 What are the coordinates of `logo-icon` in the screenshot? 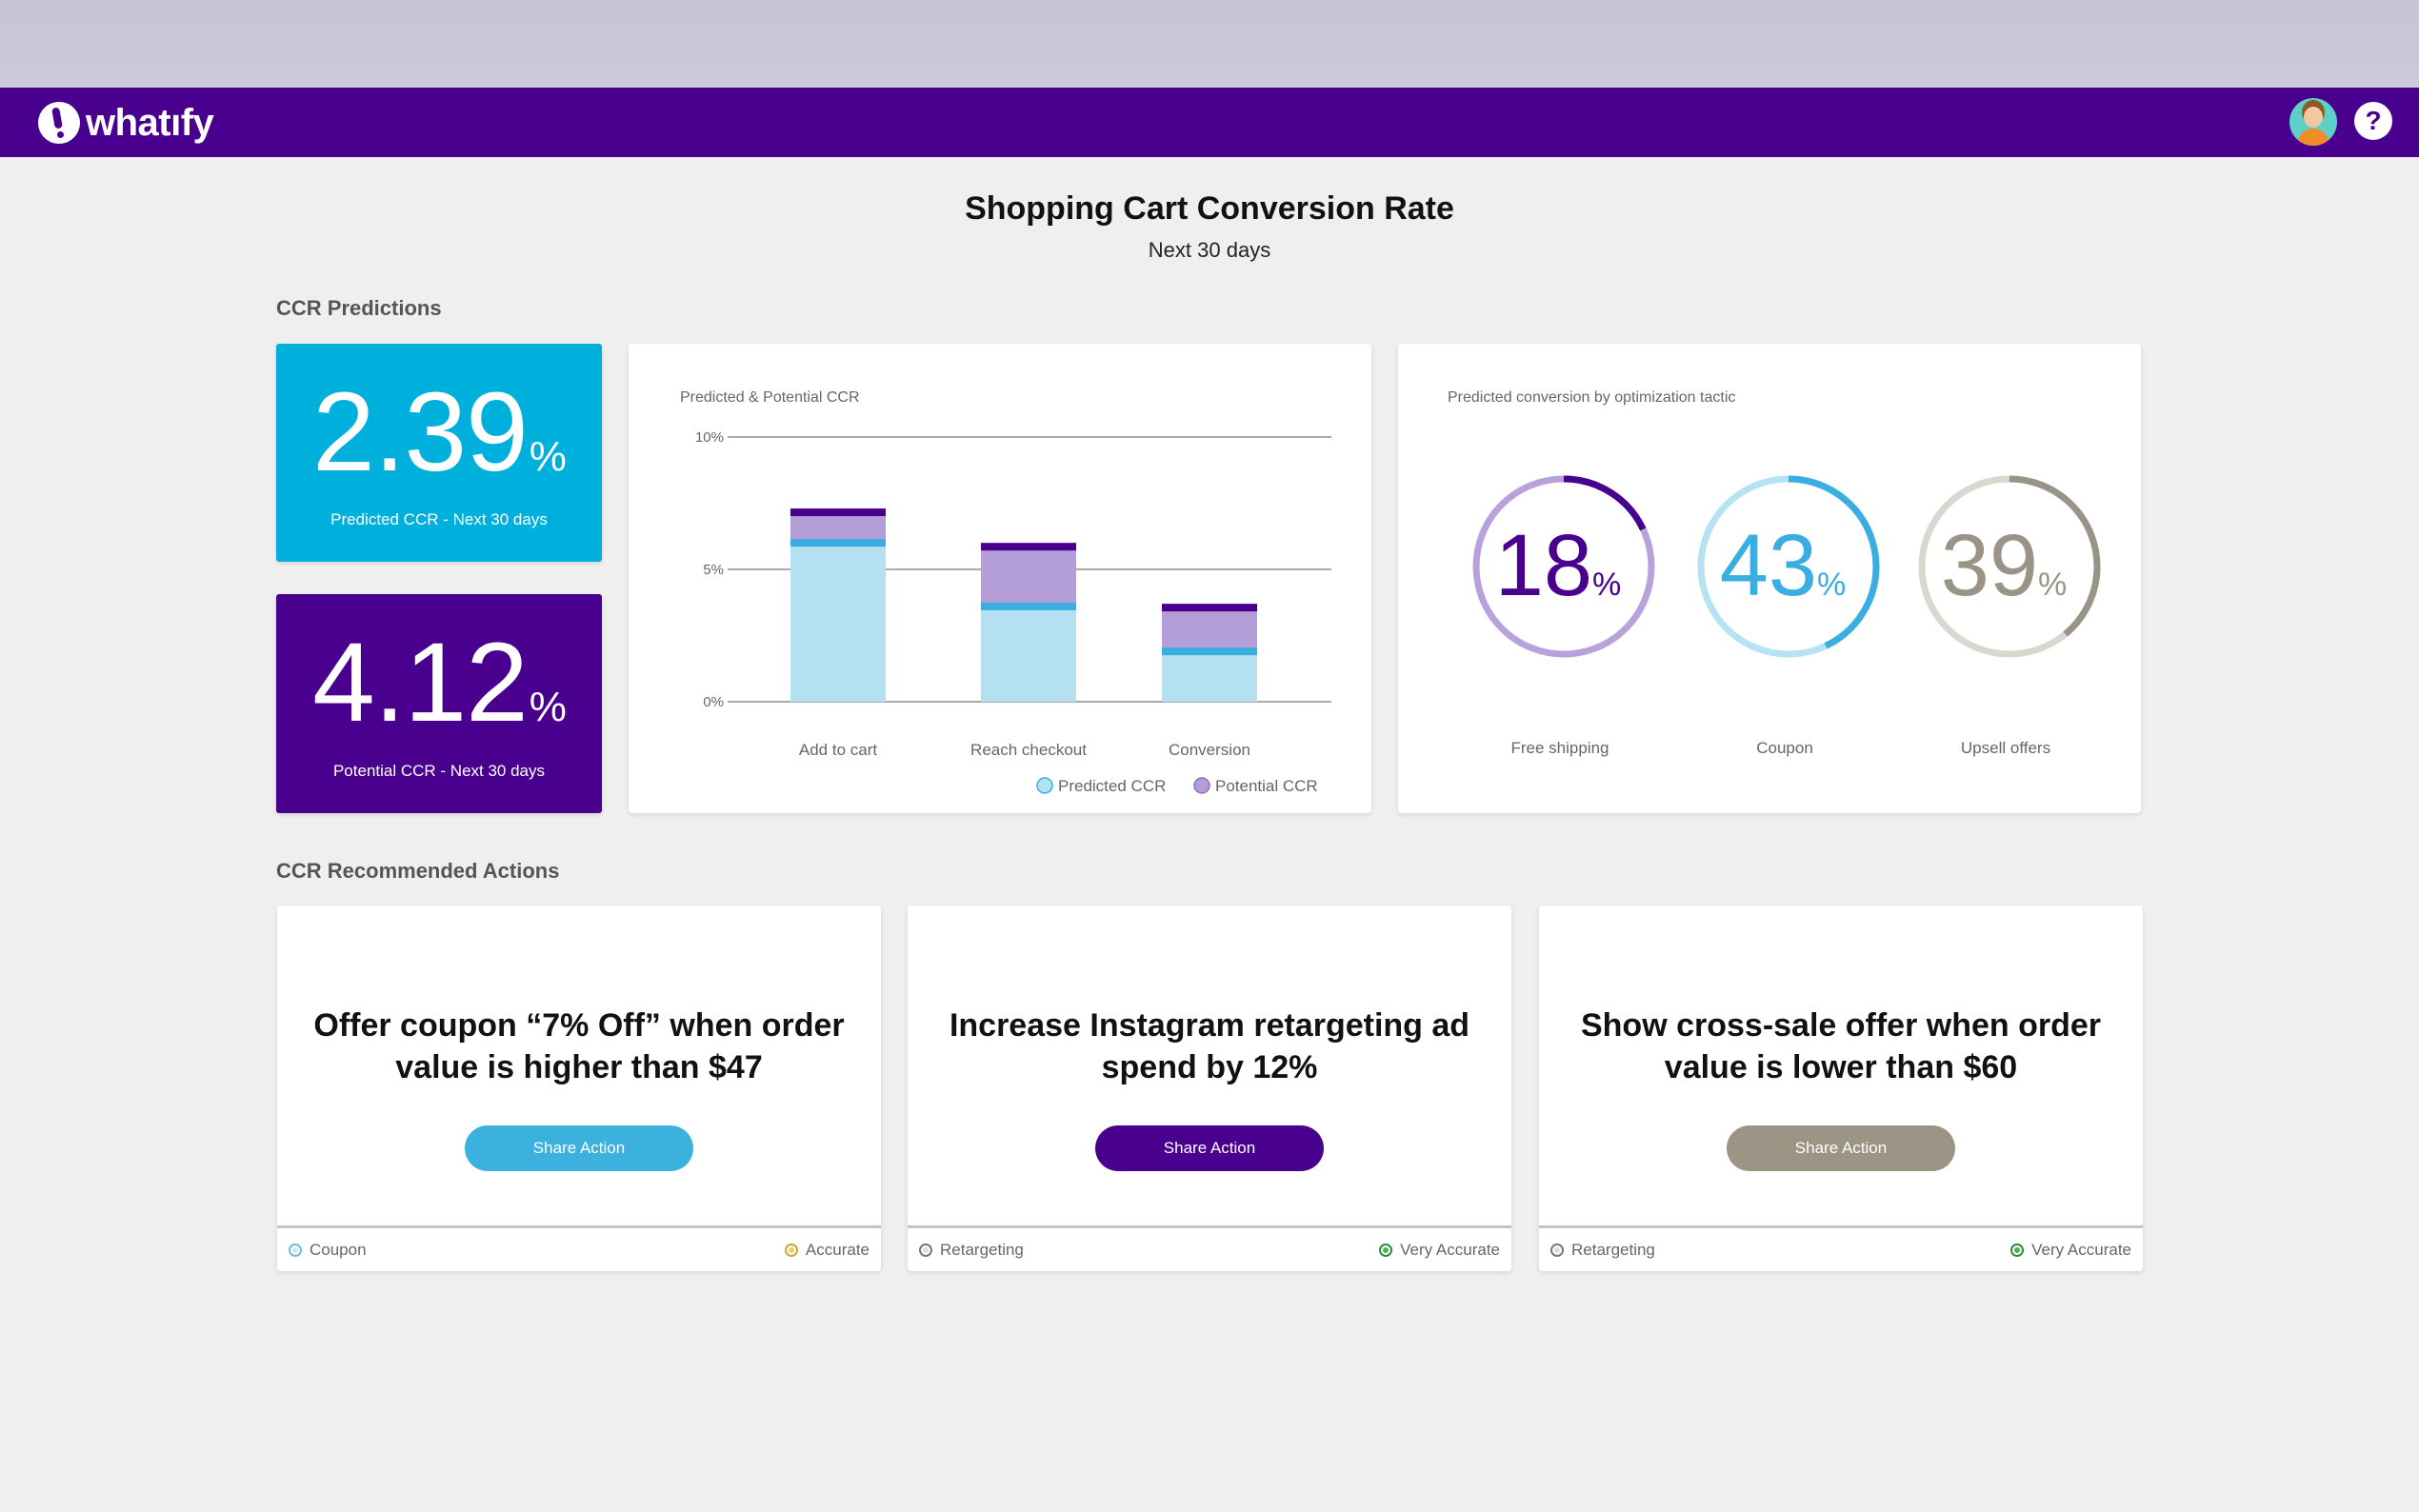 It's located at (59, 123).